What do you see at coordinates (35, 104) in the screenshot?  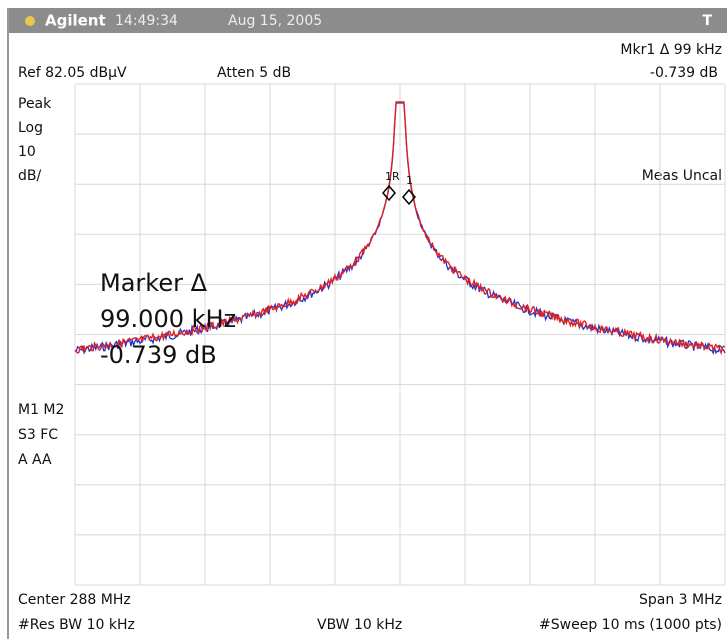 I see `scale-label: Peak` at bounding box center [35, 104].